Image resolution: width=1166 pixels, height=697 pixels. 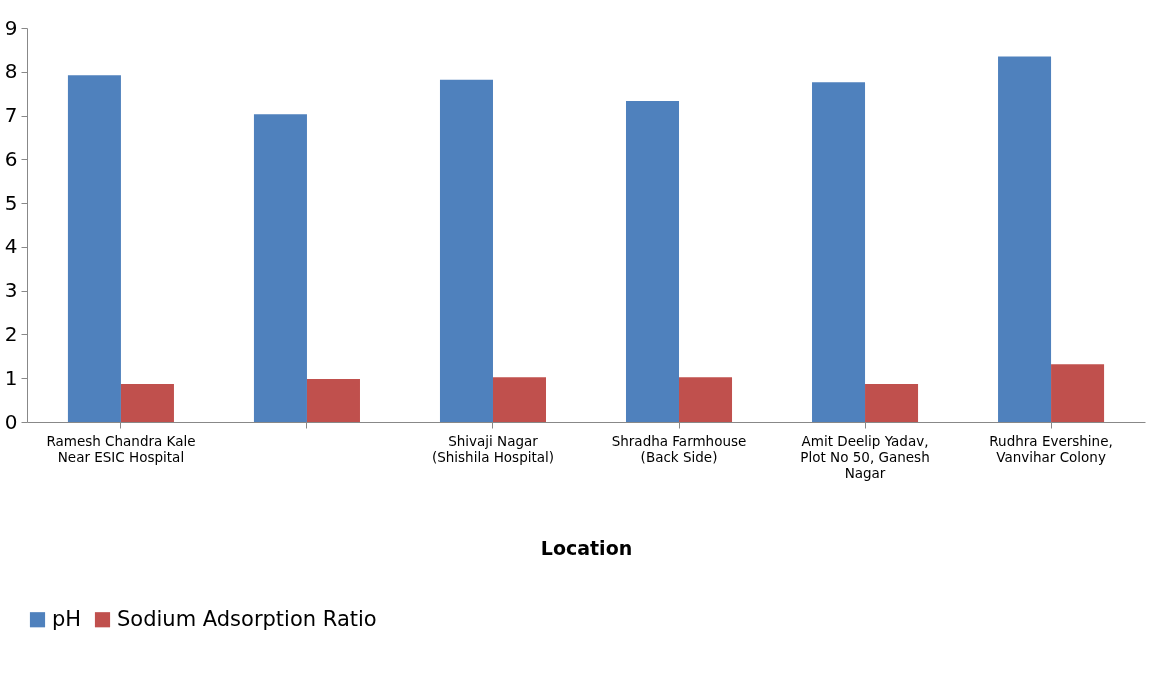 I want to click on y-tick-label: 2, so click(x=11, y=333).